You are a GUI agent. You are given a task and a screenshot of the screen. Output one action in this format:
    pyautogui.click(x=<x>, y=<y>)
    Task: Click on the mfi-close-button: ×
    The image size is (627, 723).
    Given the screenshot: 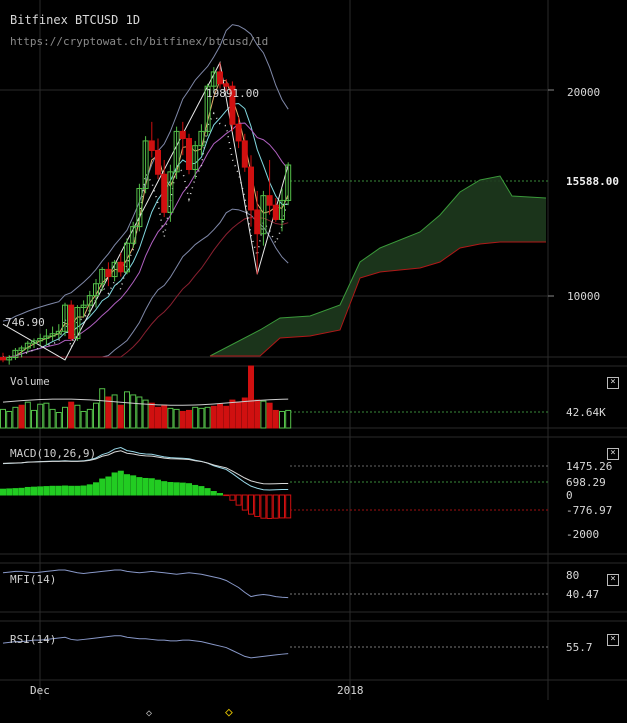 What is the action you would take?
    pyautogui.click(x=613, y=580)
    